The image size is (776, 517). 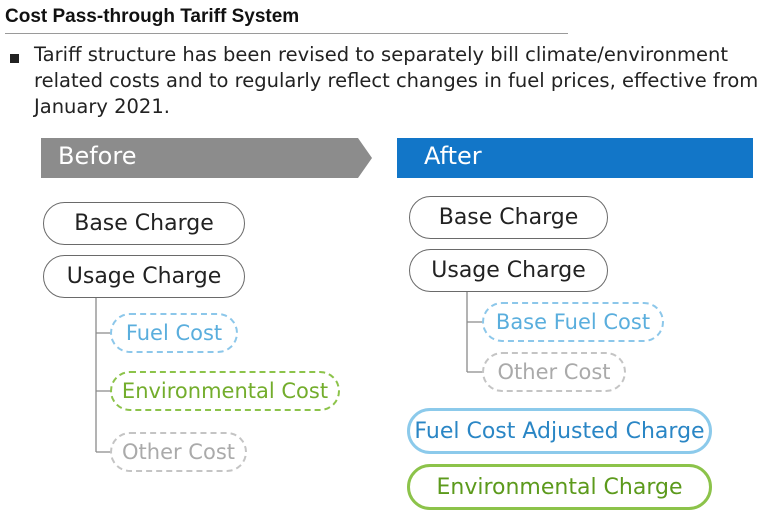 What do you see at coordinates (144, 276) in the screenshot?
I see `before-usage-charge: Usage Charge` at bounding box center [144, 276].